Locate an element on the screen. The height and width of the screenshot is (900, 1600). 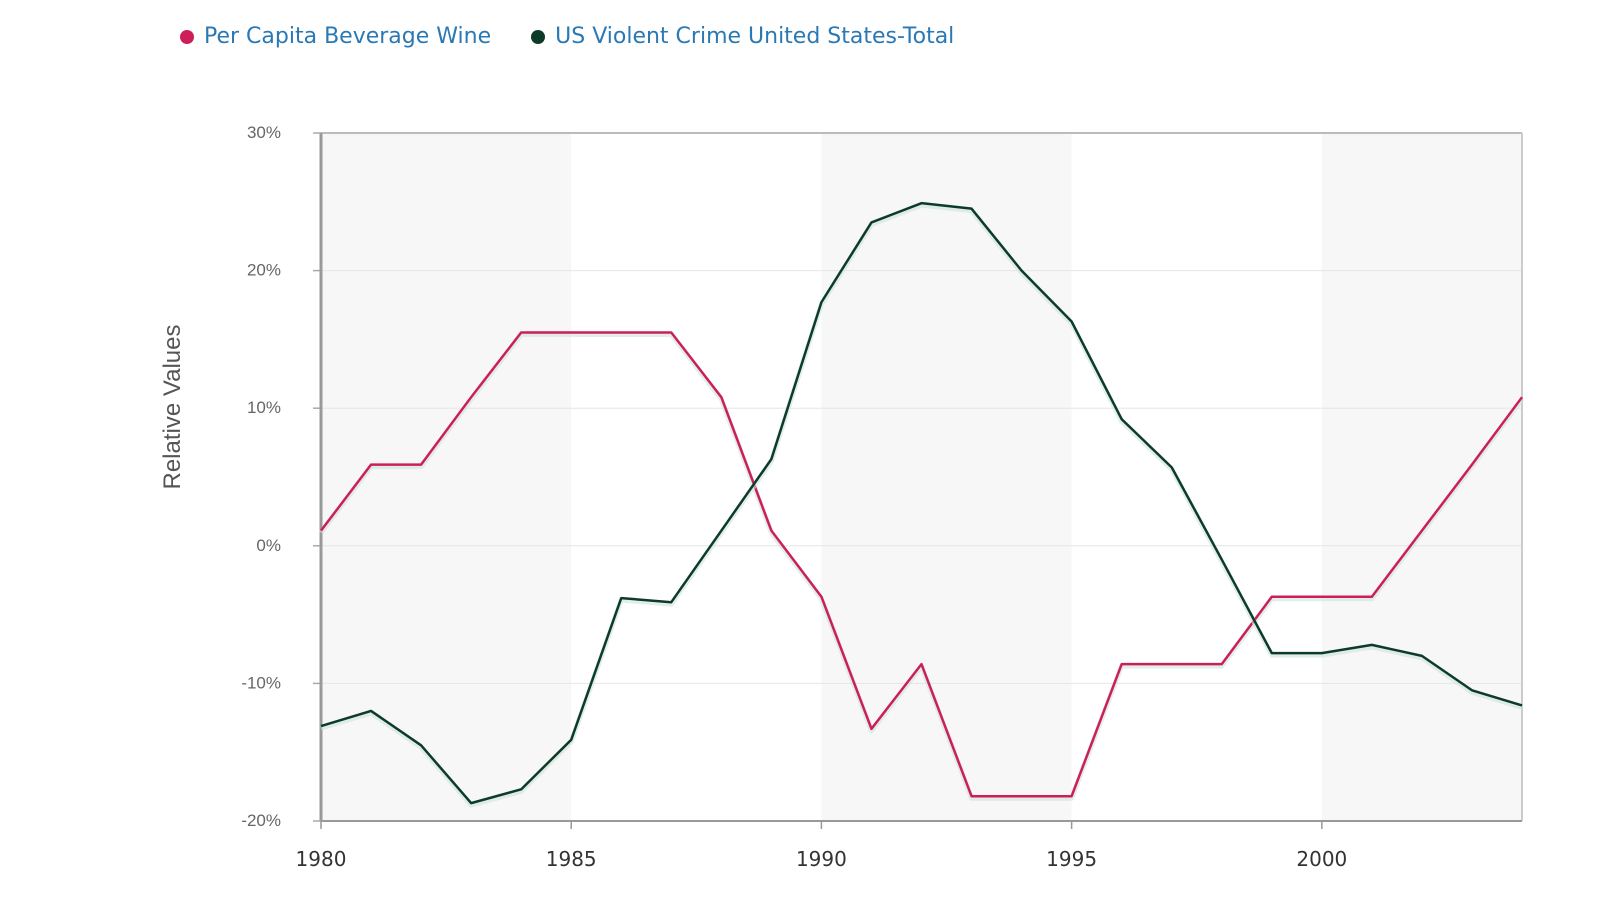
x-tick-label: 1985 is located at coordinates (571, 859).